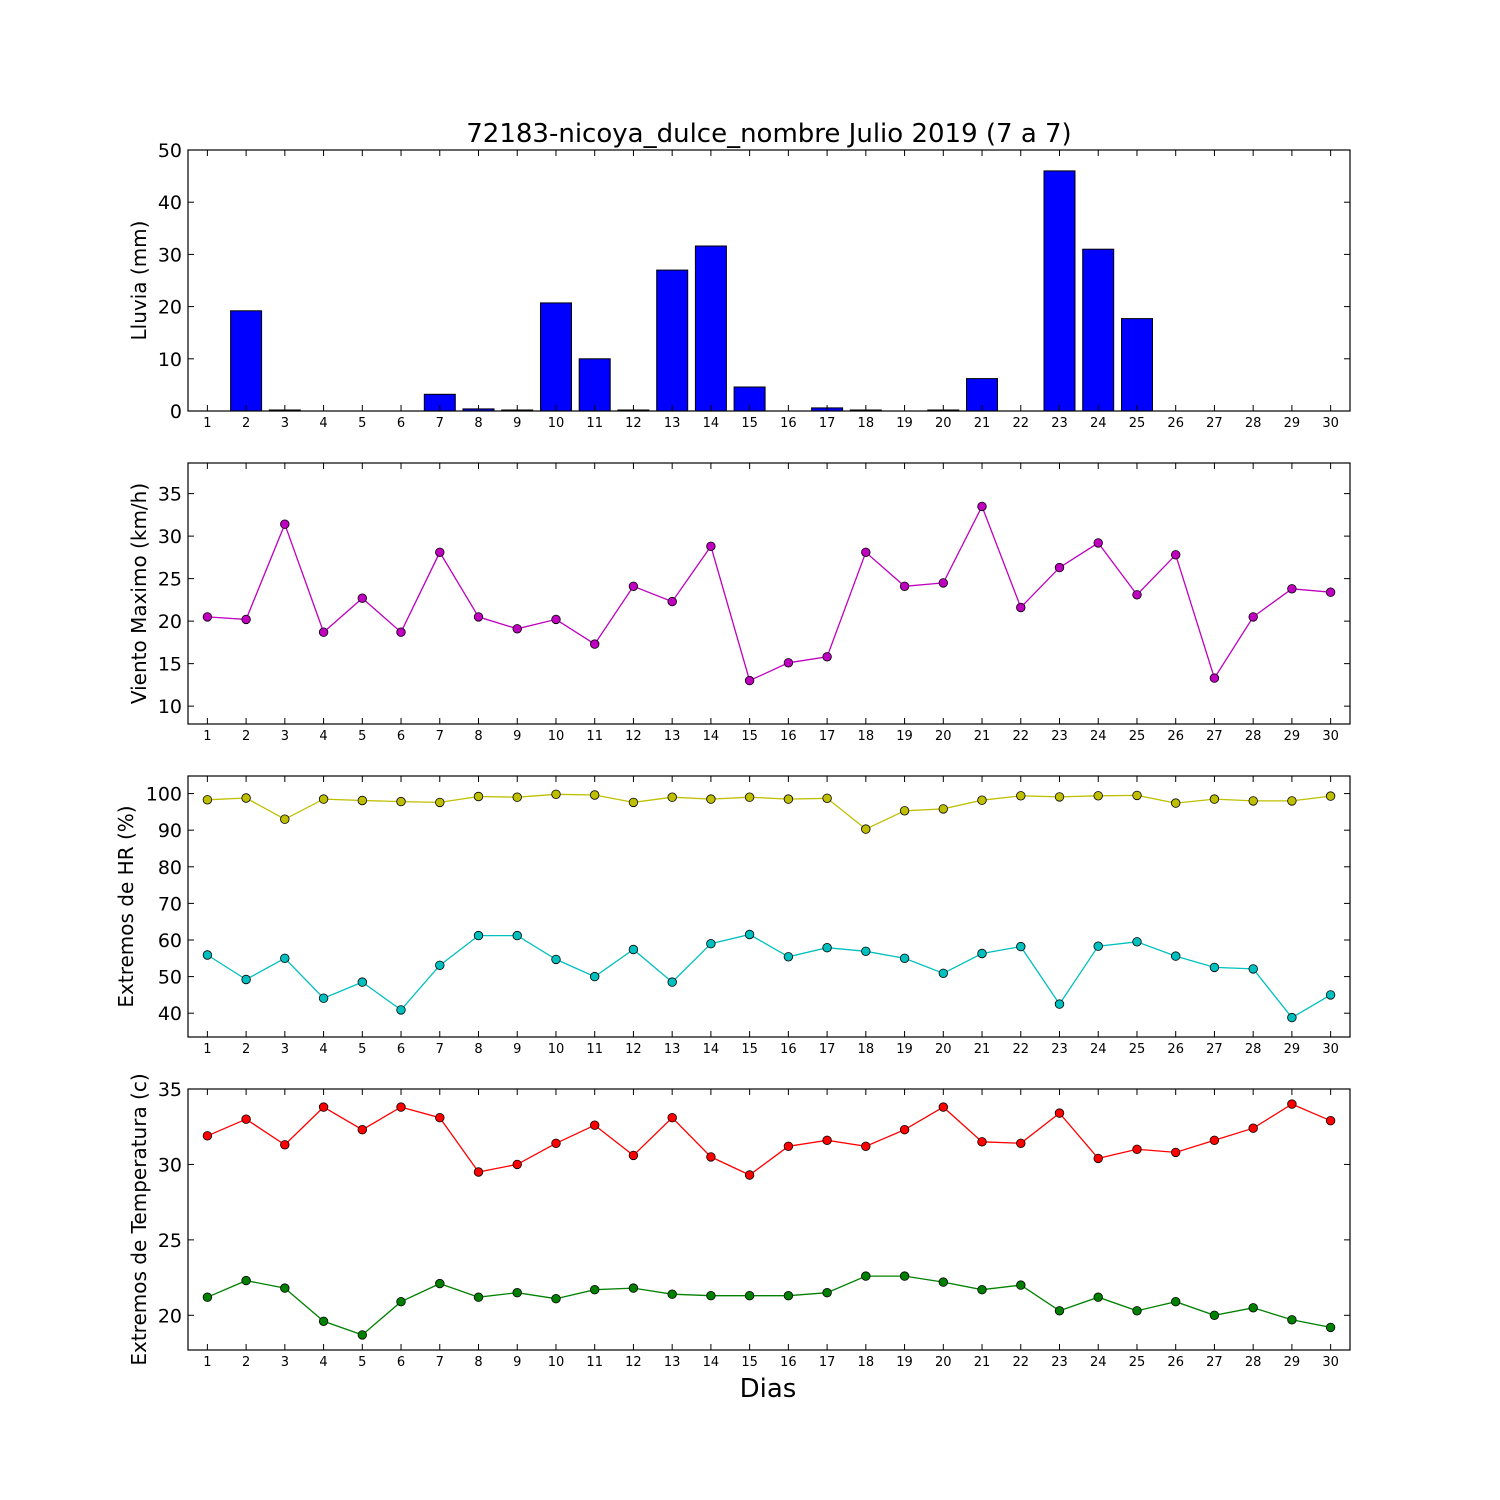  I want to click on xtick-label: 21, so click(982, 423).